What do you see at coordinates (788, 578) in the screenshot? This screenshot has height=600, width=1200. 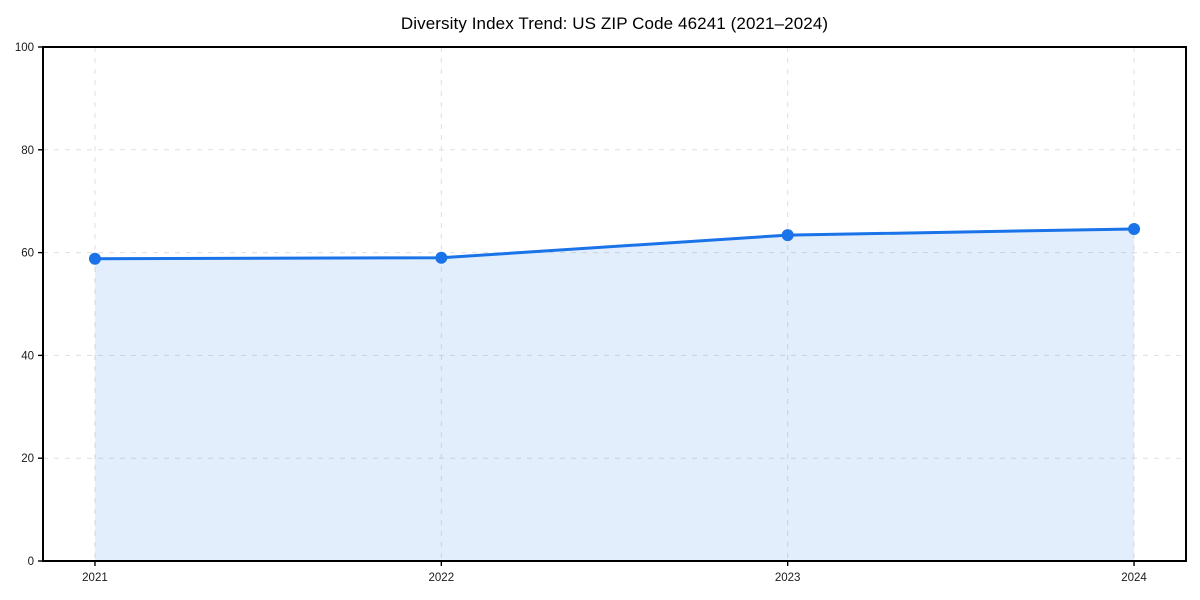 I see `x-tick-label: 2023` at bounding box center [788, 578].